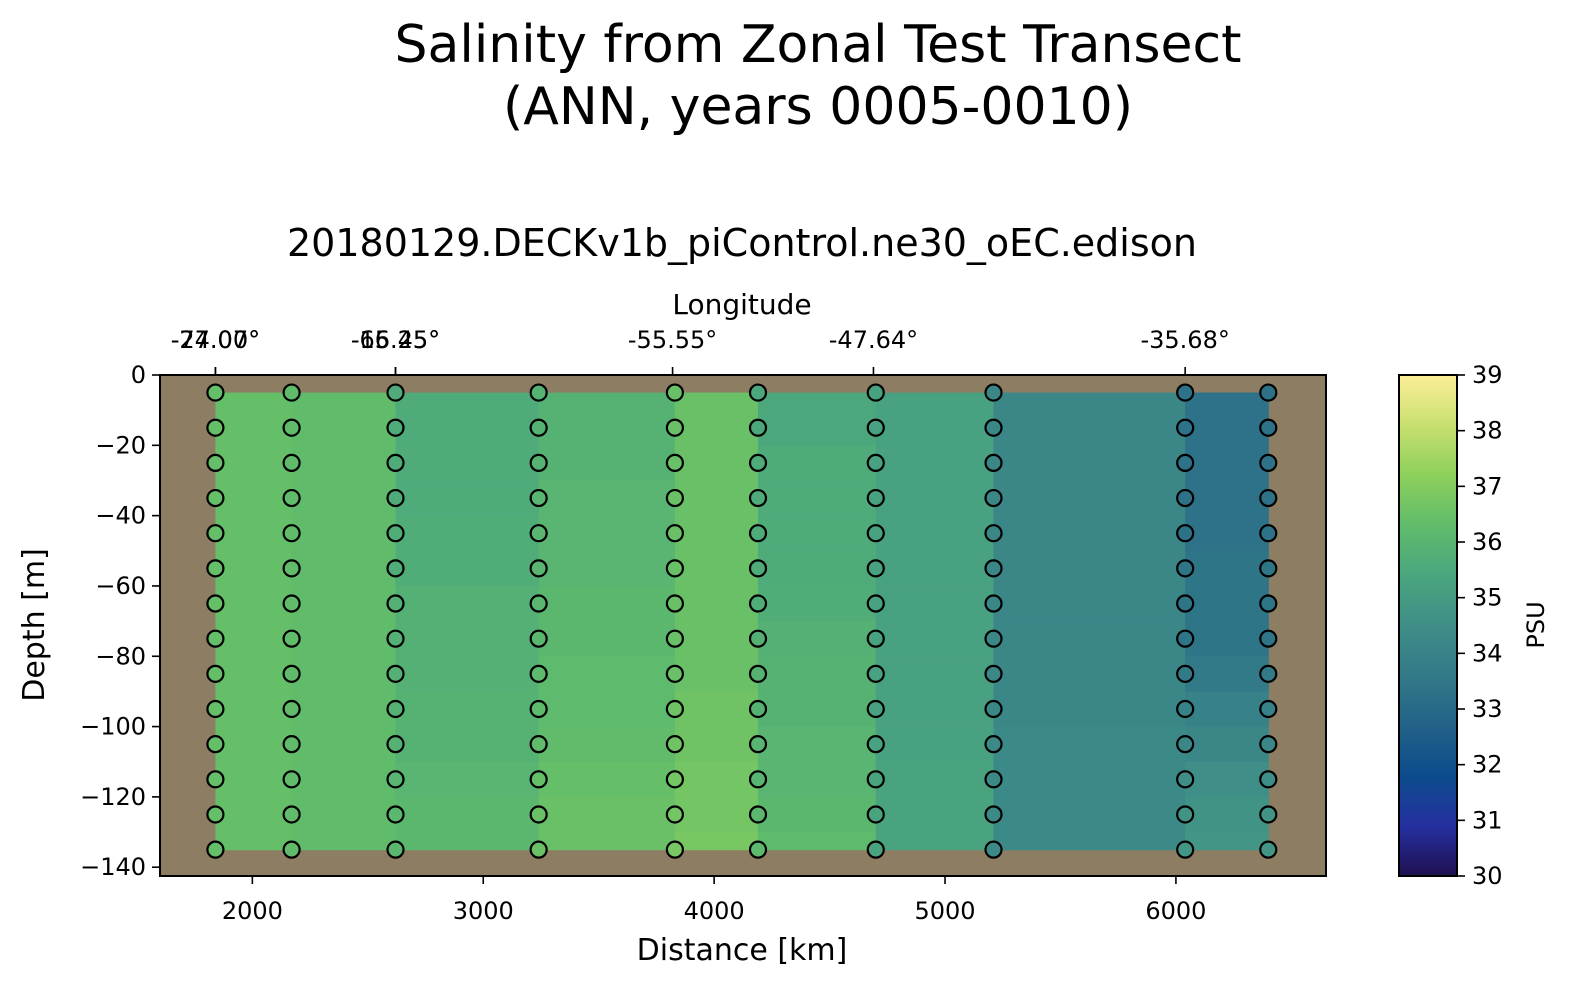 The width and height of the screenshot is (1571, 990). Describe the element at coordinates (120, 516) in the screenshot. I see `y-tick-label: −40` at that location.